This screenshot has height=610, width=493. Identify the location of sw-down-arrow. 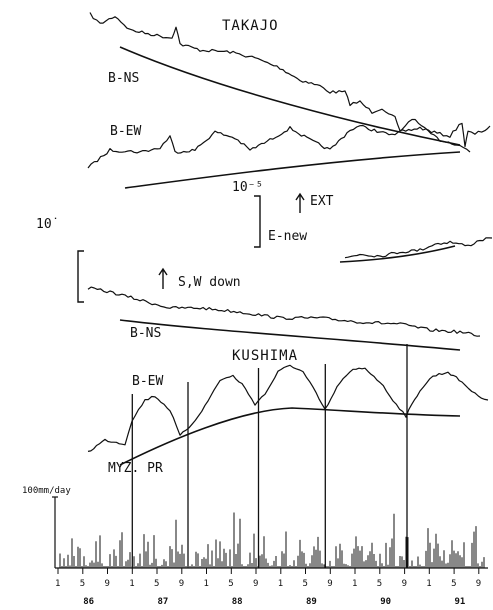
(163, 278).